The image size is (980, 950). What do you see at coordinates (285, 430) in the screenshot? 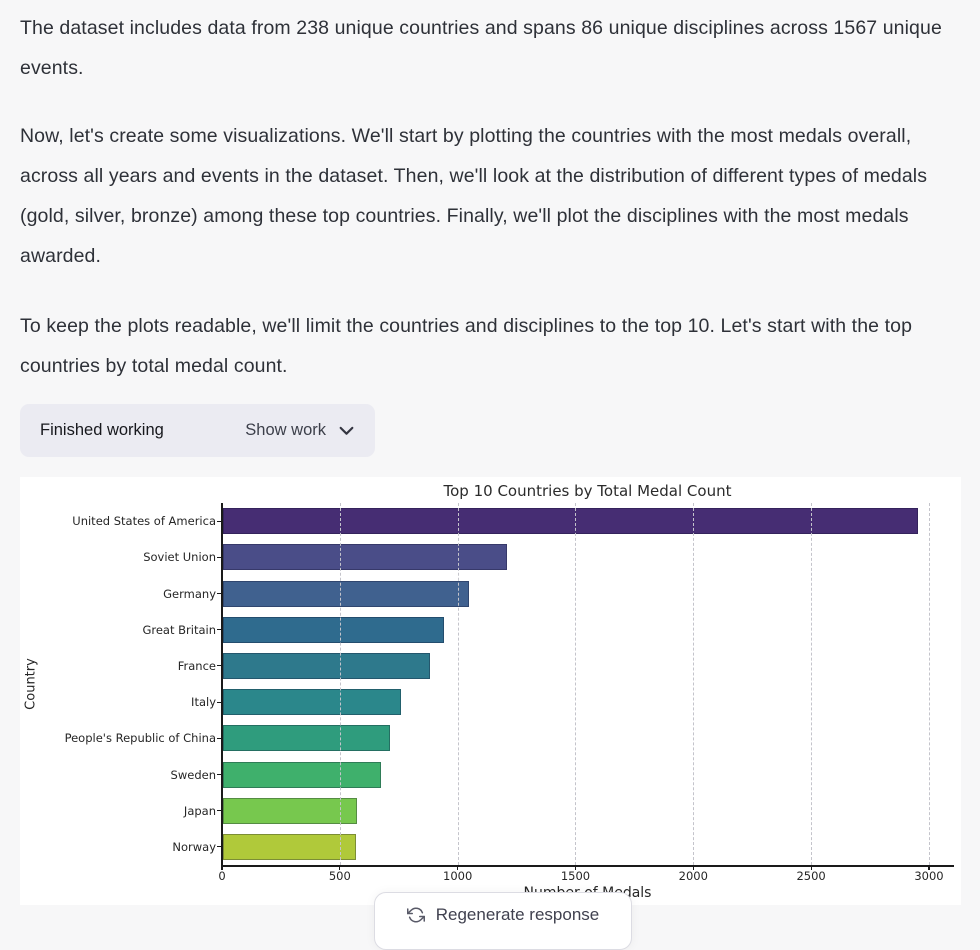
I see `show-work-label: Show work` at bounding box center [285, 430].